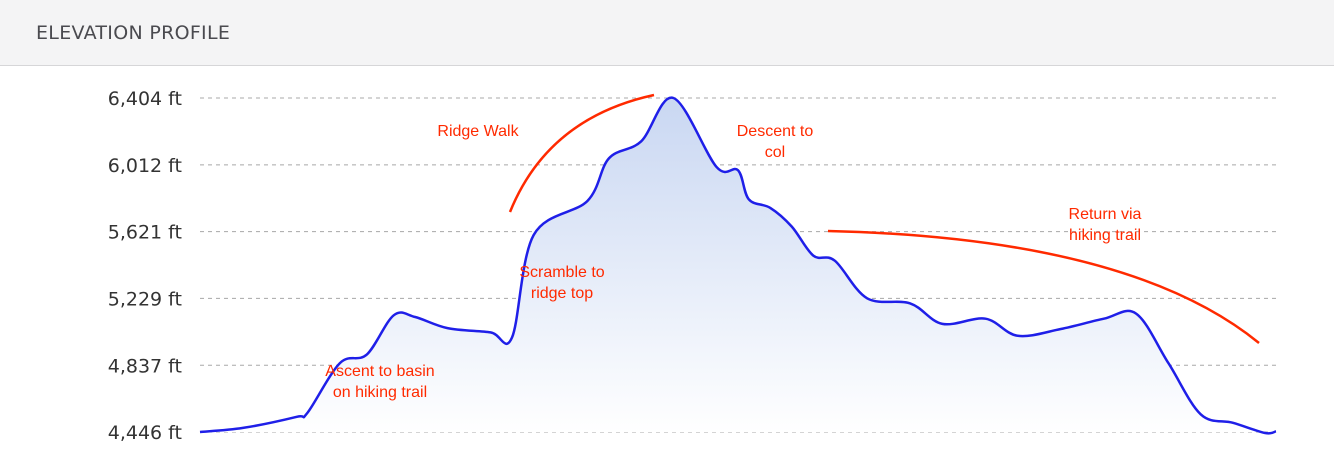 Image resolution: width=1334 pixels, height=465 pixels. Describe the element at coordinates (775, 142) in the screenshot. I see `annotation-descent: Descent to col` at that location.